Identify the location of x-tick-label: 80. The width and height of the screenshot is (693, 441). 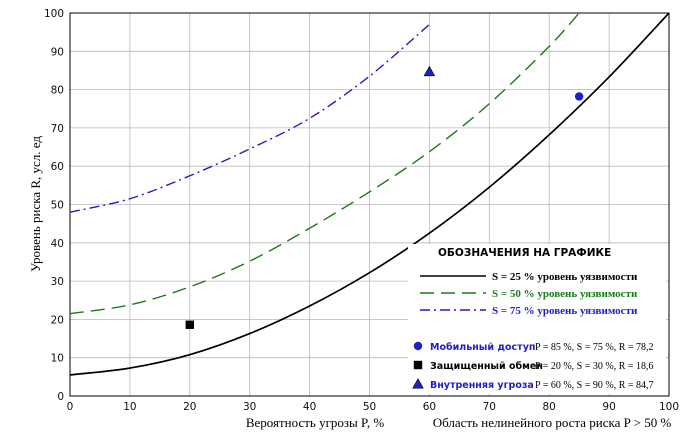
(549, 407).